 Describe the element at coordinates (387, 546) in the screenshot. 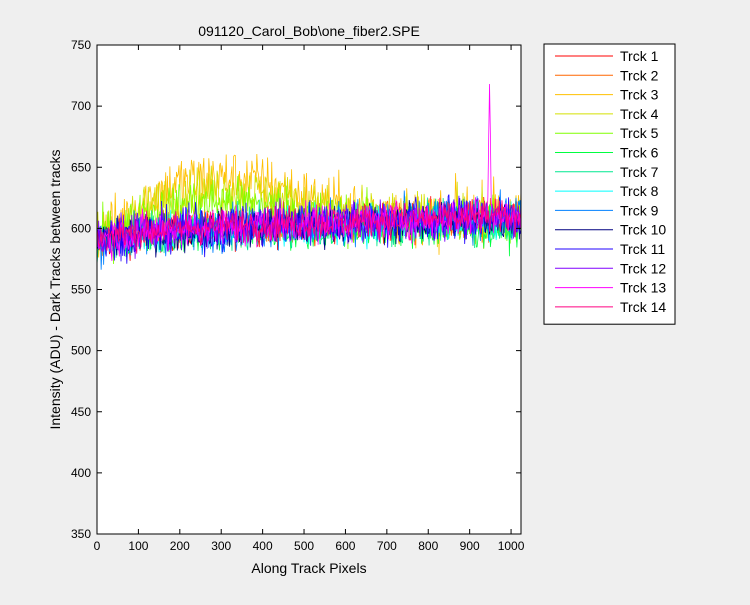

I see `x-tick-label: 700` at that location.